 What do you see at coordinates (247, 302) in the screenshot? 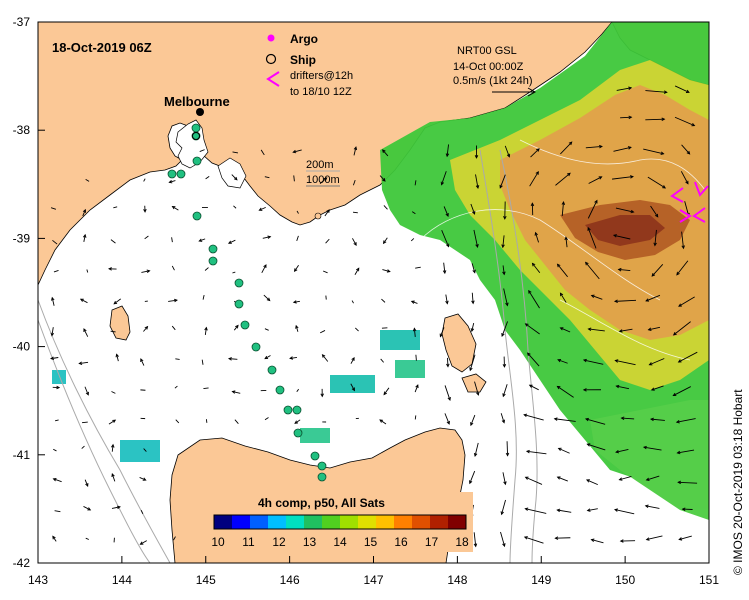
I see `ship-track` at bounding box center [247, 302].